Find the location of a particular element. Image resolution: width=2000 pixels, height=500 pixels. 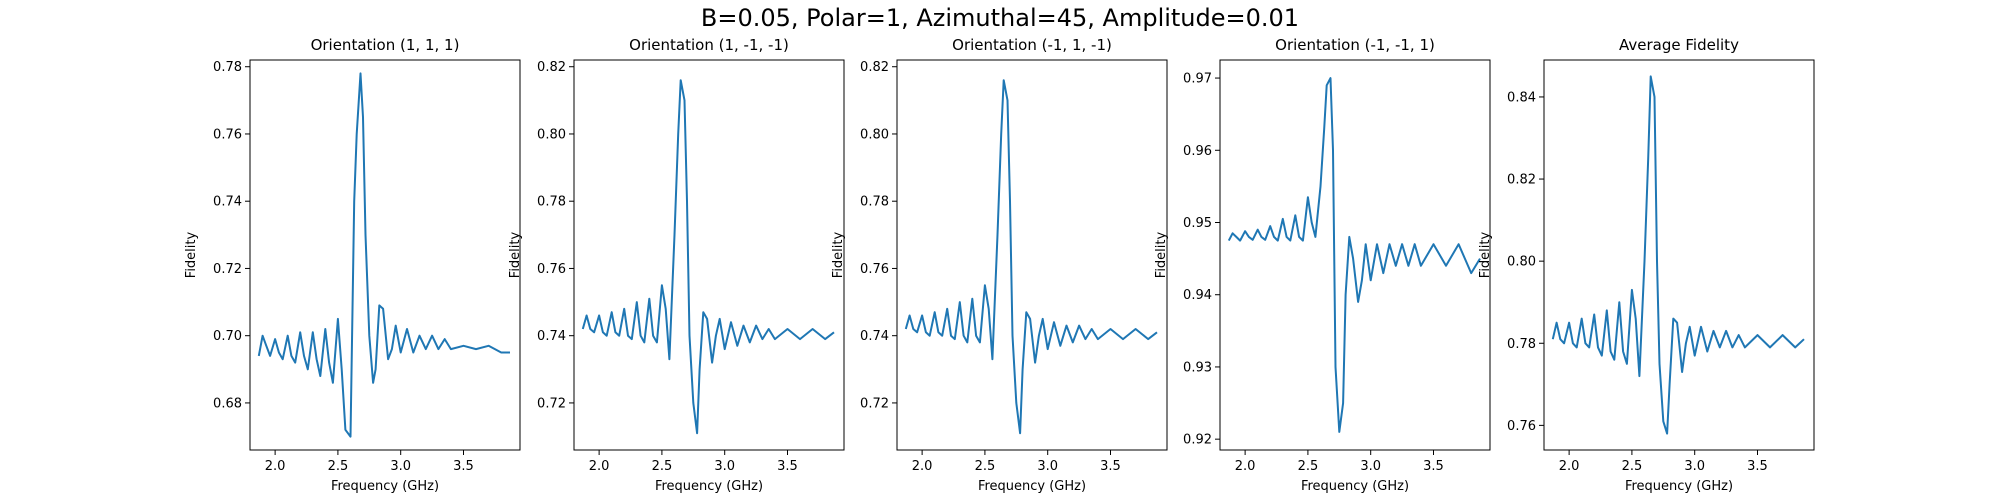

subplot-title: Orientation (1, 1, 1) is located at coordinates (385, 45).